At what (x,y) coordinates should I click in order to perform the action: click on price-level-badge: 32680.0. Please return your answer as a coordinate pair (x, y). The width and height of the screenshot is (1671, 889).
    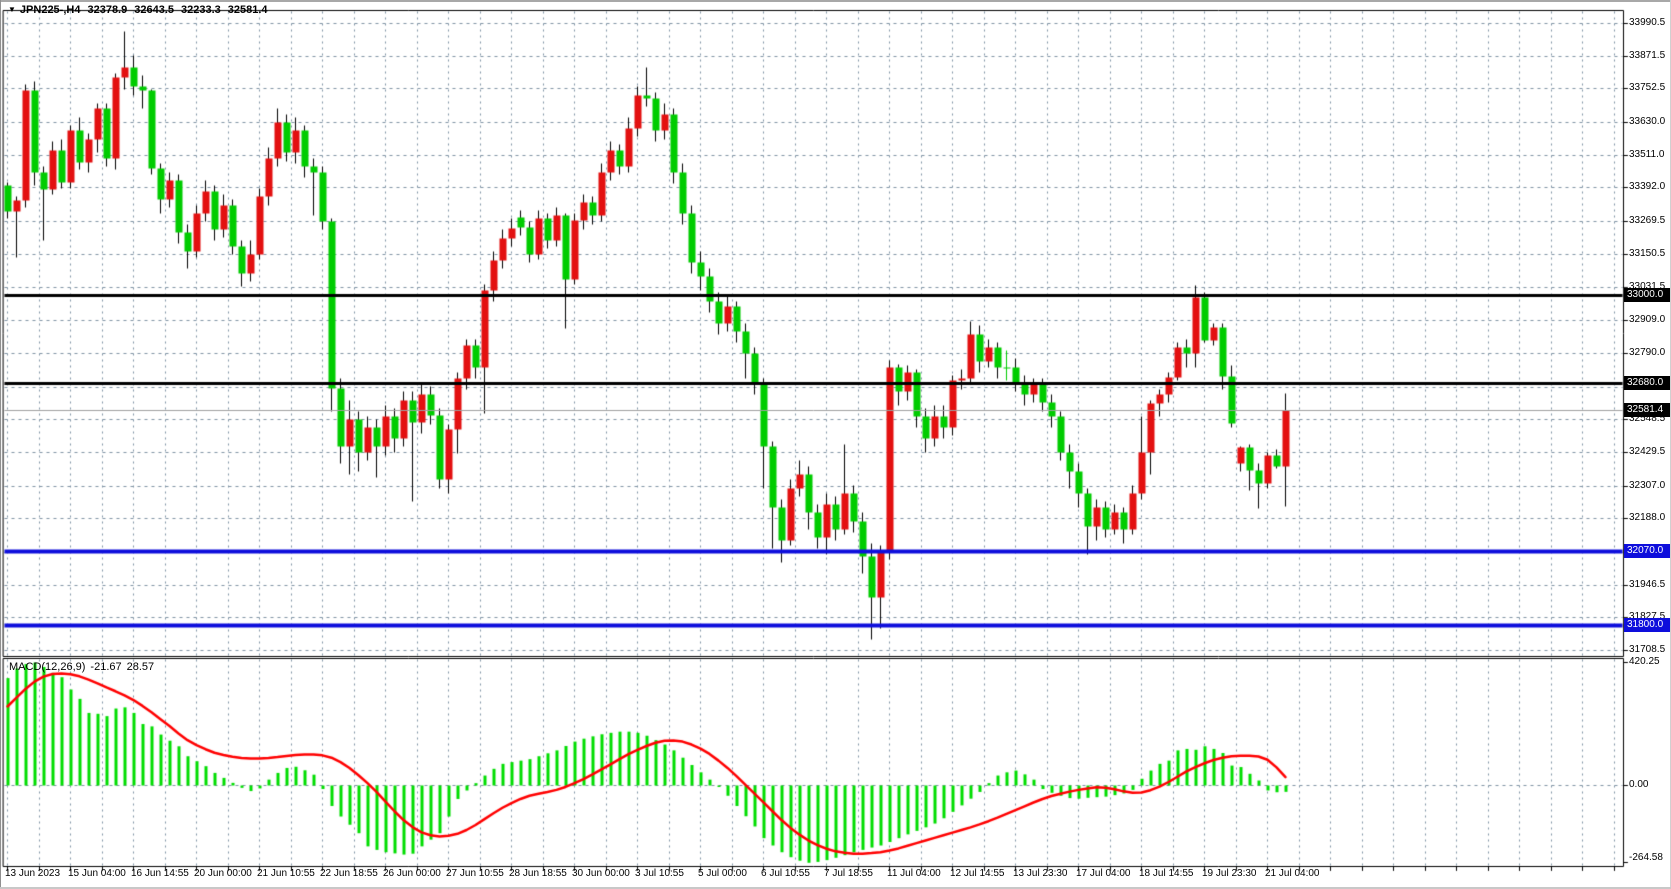
    Looking at the image, I should click on (1647, 383).